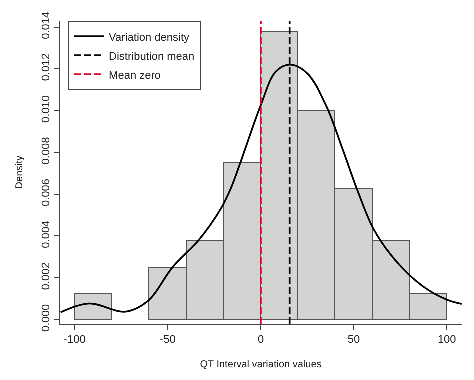 The width and height of the screenshot is (474, 380). Describe the element at coordinates (46, 109) in the screenshot. I see `y-tick-label: 0.010` at that location.